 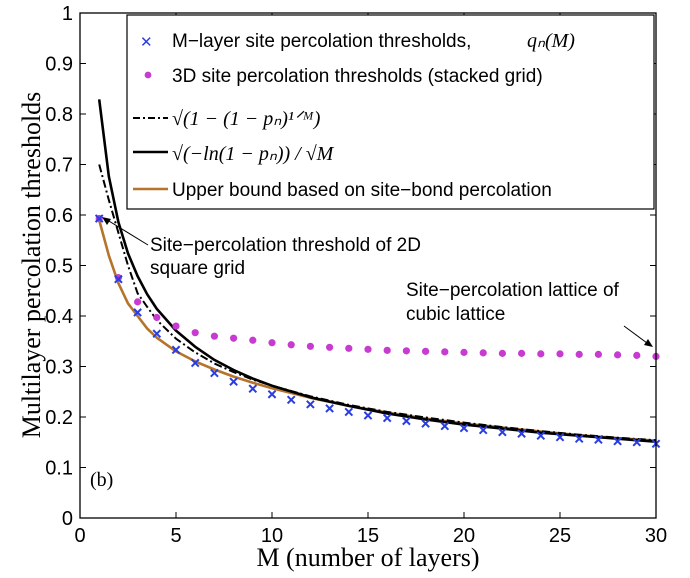 What do you see at coordinates (67, 14) in the screenshot?
I see `y-tick-label: 1` at bounding box center [67, 14].